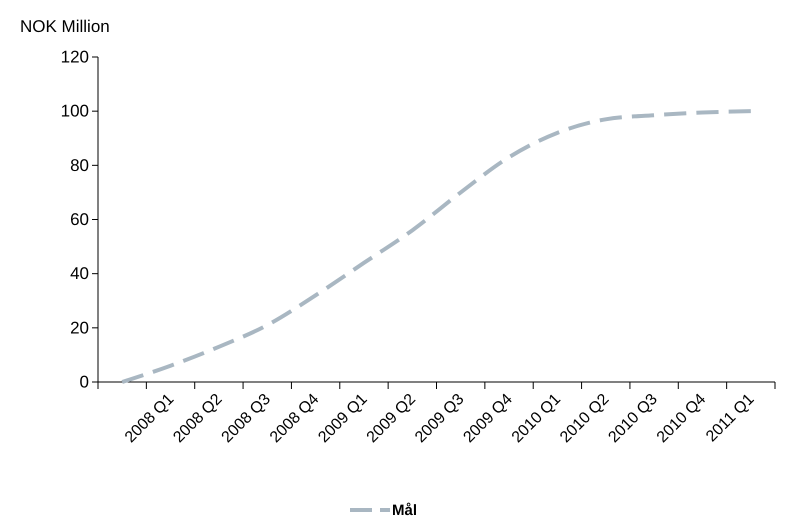 Image resolution: width=800 pixels, height=532 pixels. I want to click on y-tick-label: 0, so click(84, 382).